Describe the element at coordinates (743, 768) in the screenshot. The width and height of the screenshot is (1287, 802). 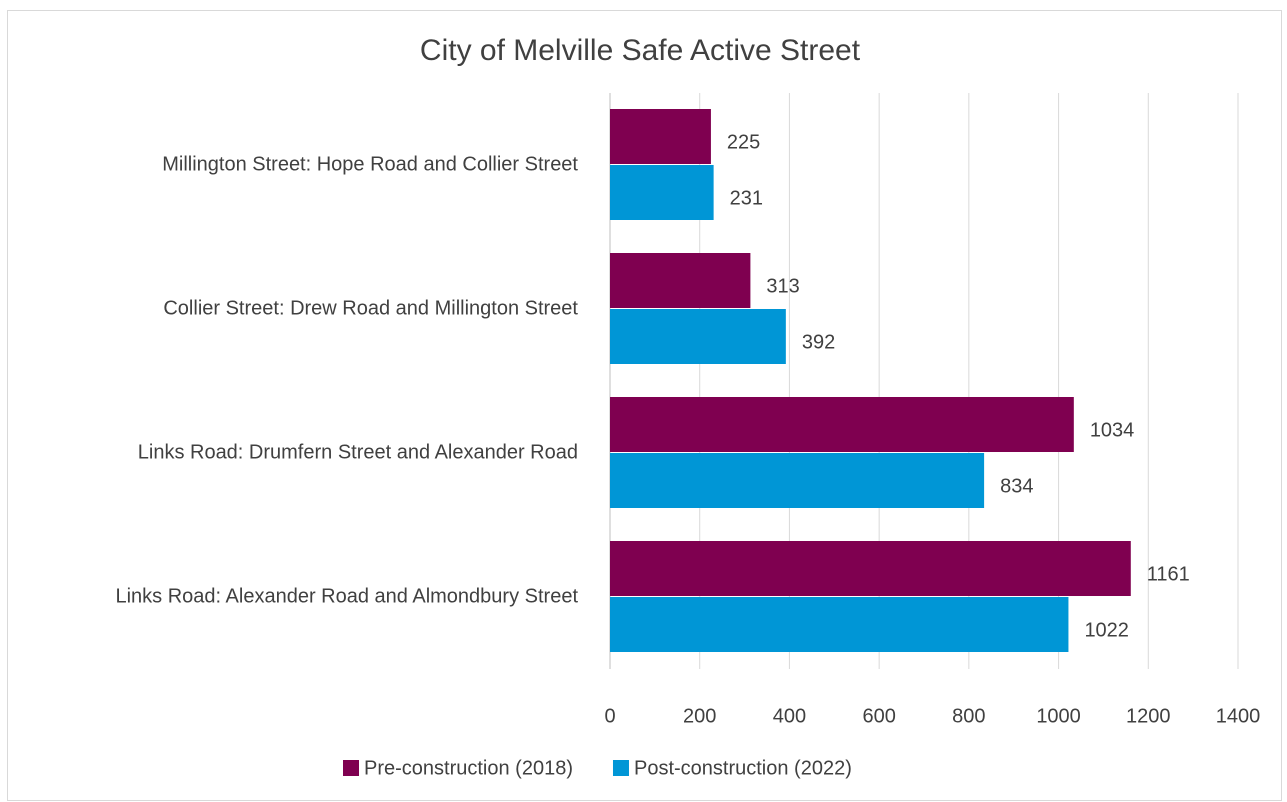
I see `legend-label: Post-construction (2022)` at that location.